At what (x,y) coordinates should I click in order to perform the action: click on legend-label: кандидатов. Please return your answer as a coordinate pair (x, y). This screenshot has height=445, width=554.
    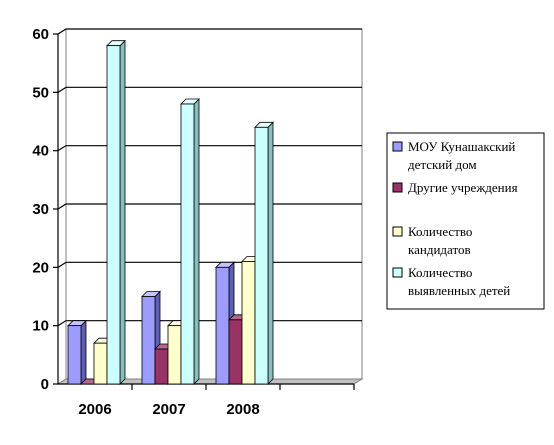
    Looking at the image, I should click on (439, 249).